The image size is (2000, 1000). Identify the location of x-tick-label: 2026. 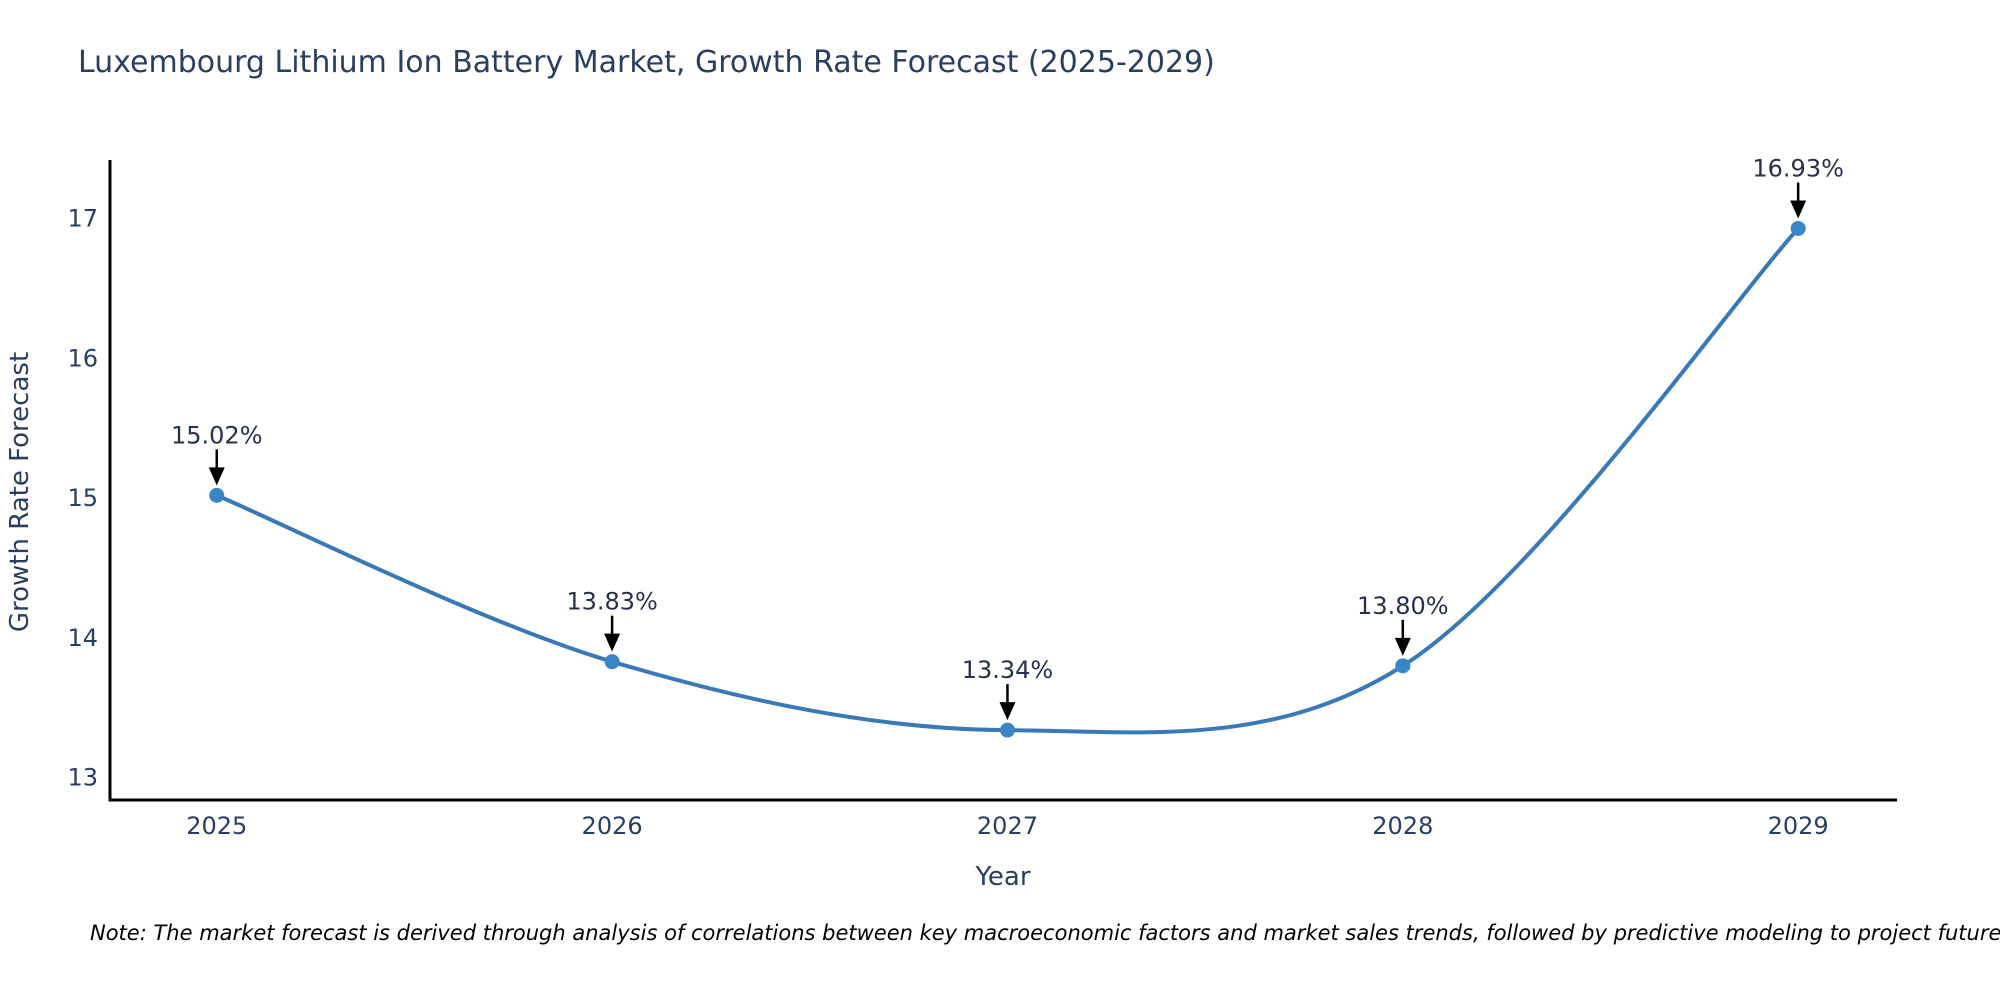
(612, 826).